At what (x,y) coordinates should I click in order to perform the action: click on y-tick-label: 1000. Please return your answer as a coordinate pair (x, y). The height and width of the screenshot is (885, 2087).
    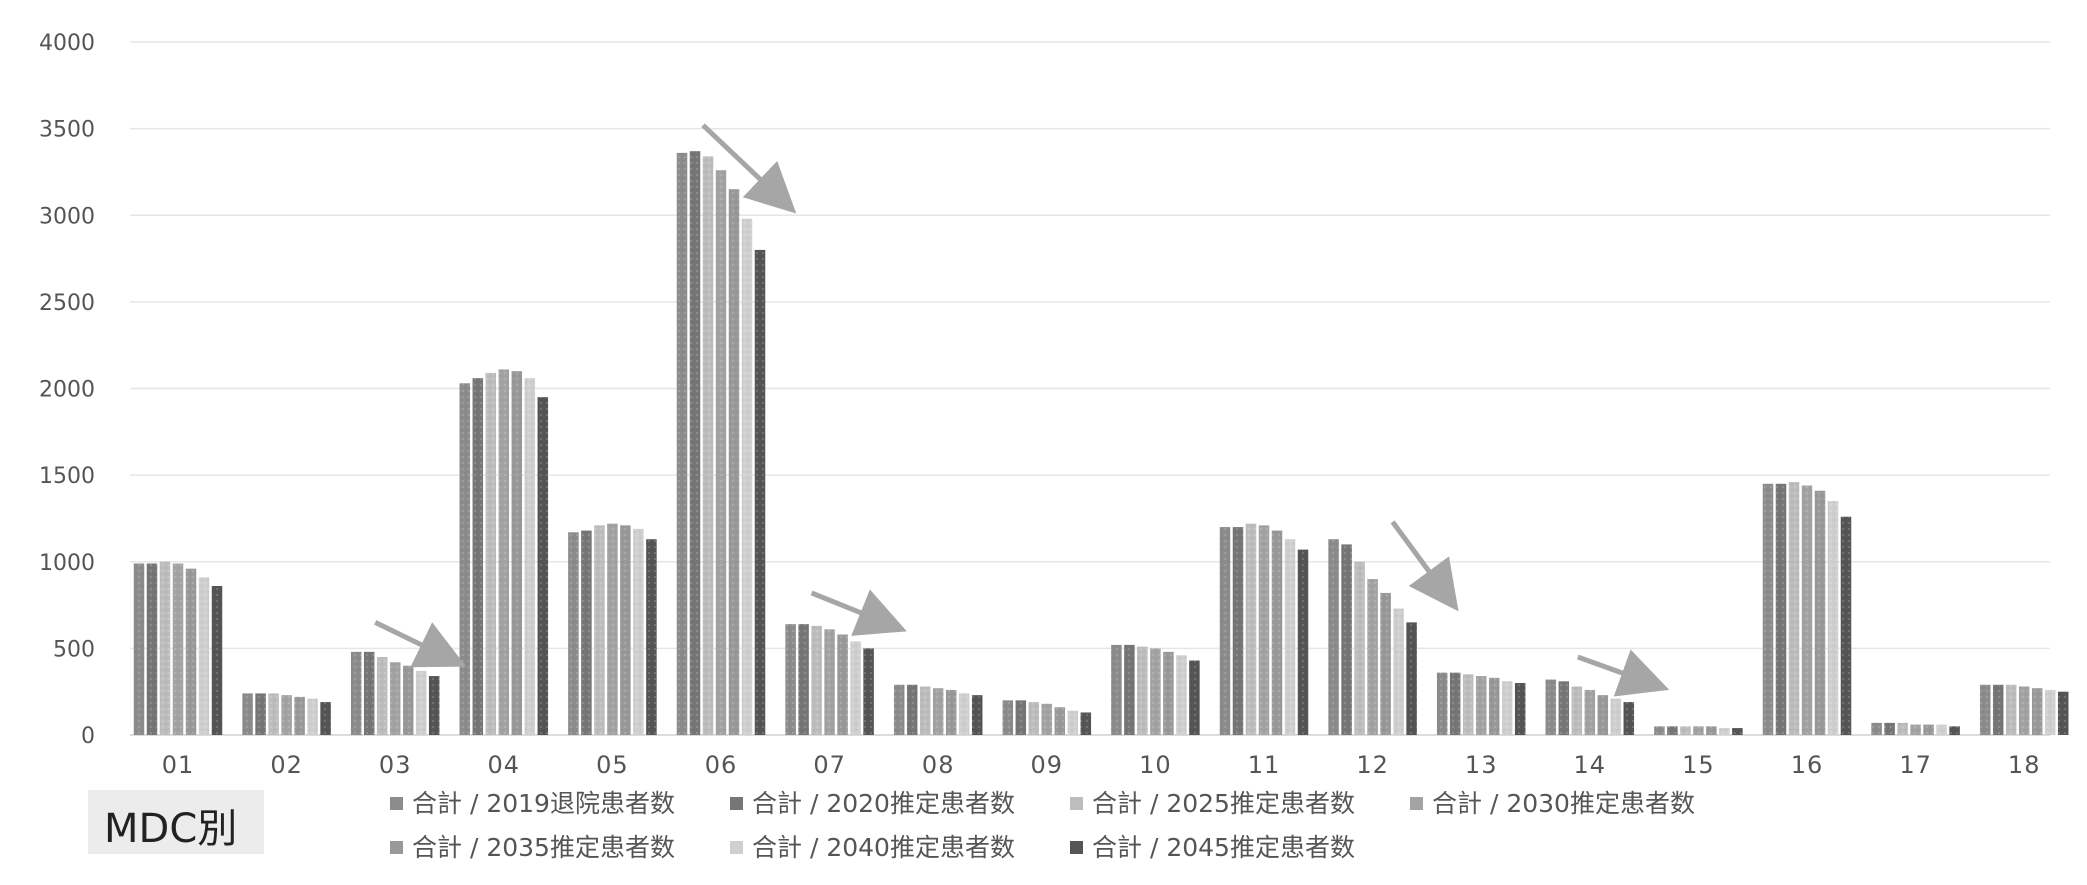
    Looking at the image, I should click on (67, 563).